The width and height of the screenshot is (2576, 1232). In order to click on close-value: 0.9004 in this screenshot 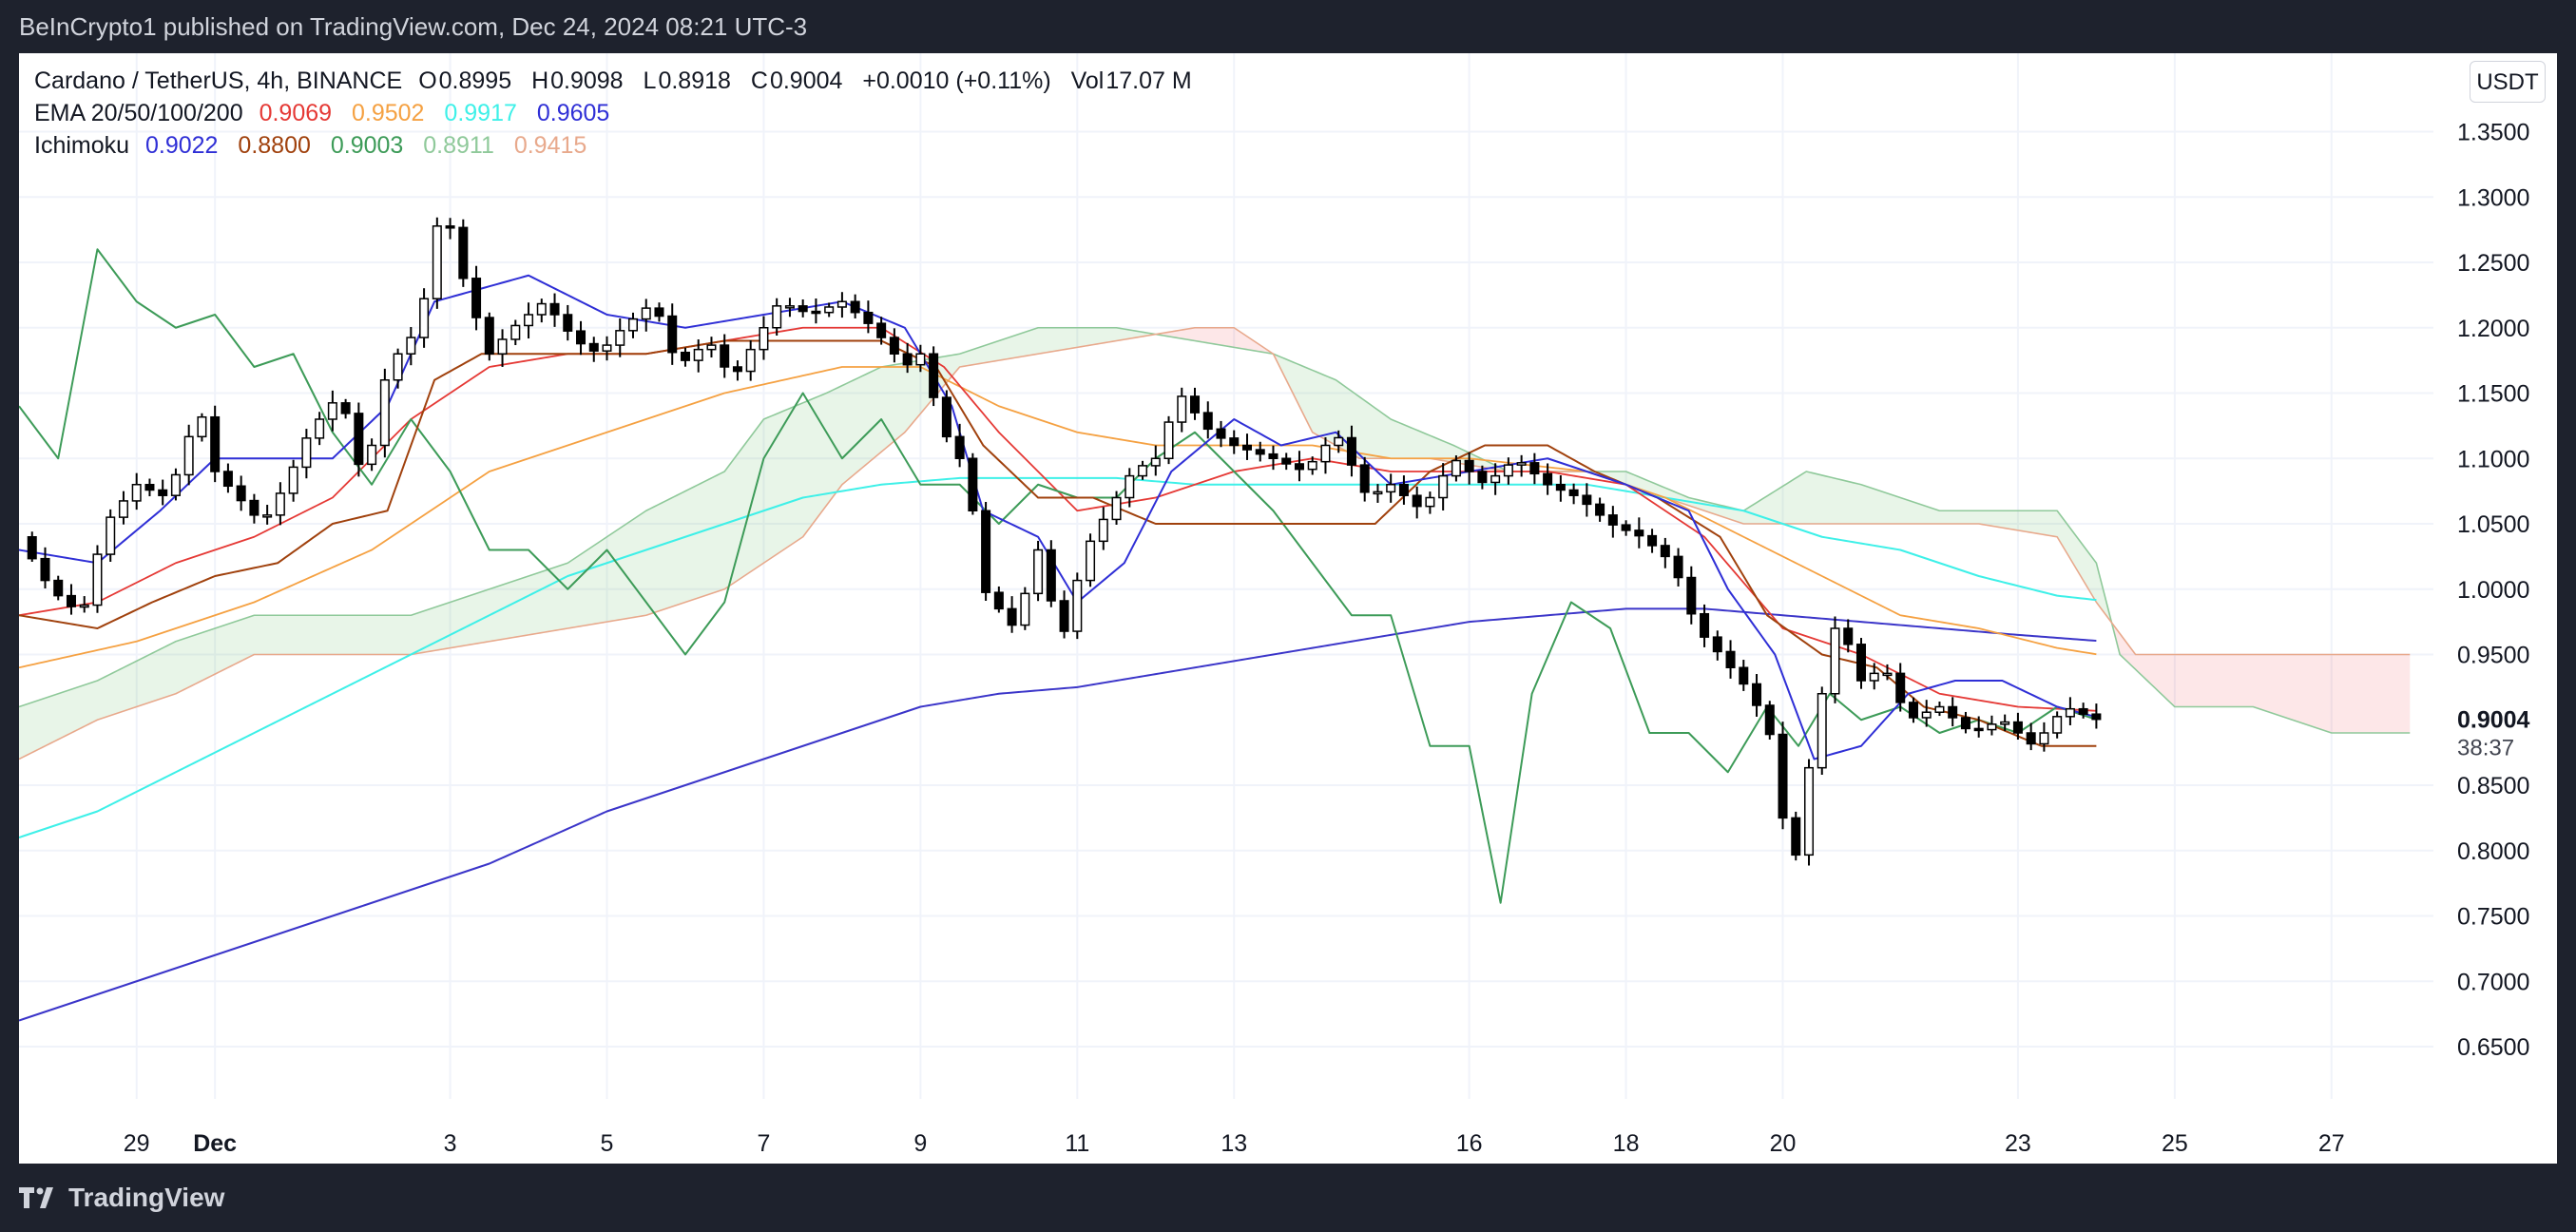, I will do `click(806, 80)`.